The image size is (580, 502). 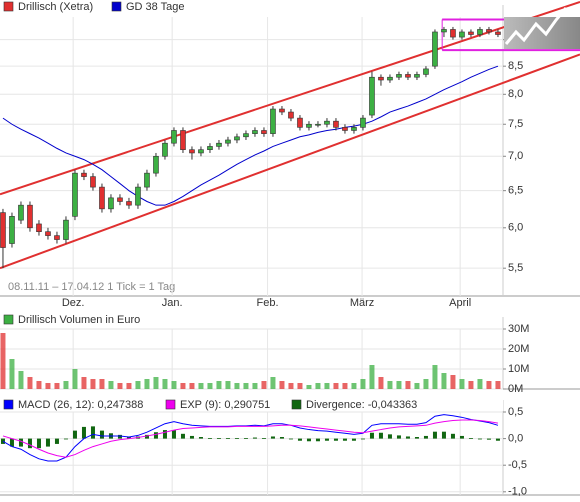 What do you see at coordinates (515, 228) in the screenshot?
I see `y-tick-label: 6,0` at bounding box center [515, 228].